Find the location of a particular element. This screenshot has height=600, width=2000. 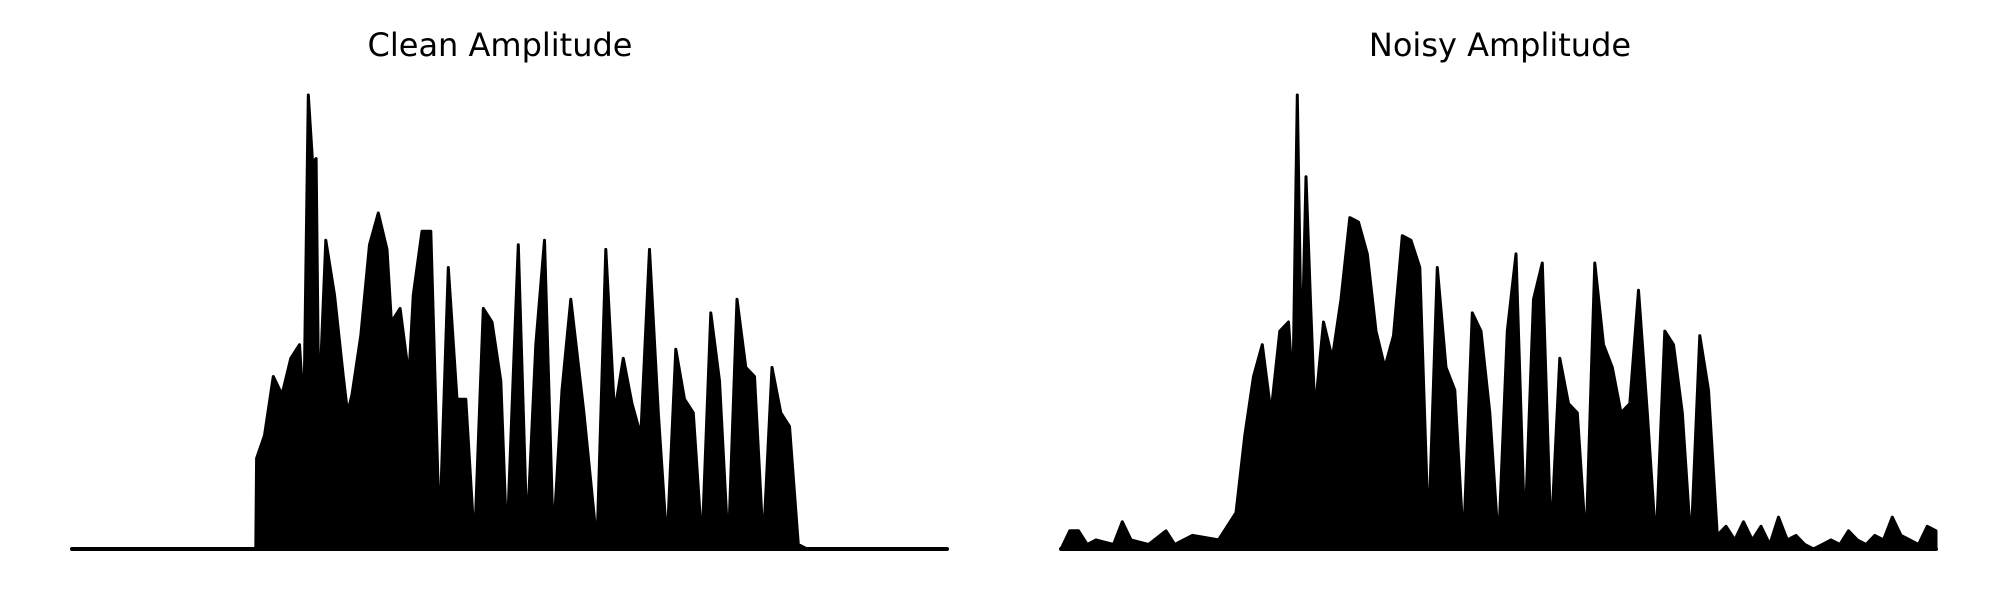

chart-title-clean: Clean Amplitude is located at coordinates (500, 45).